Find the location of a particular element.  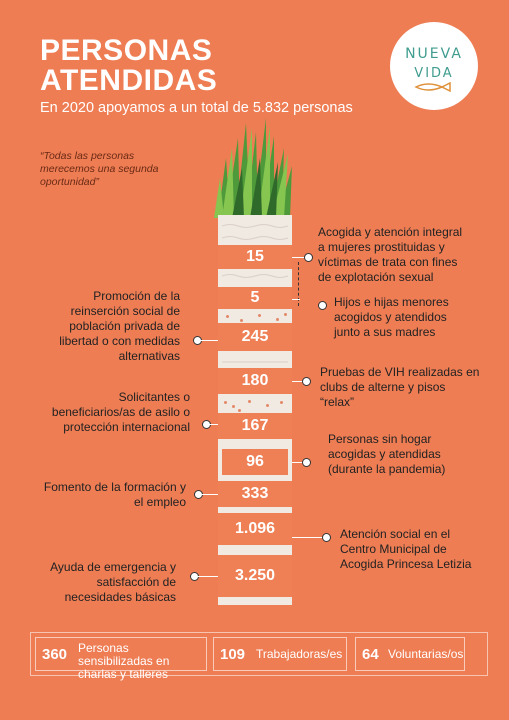

layer-value: 333 is located at coordinates (255, 493).